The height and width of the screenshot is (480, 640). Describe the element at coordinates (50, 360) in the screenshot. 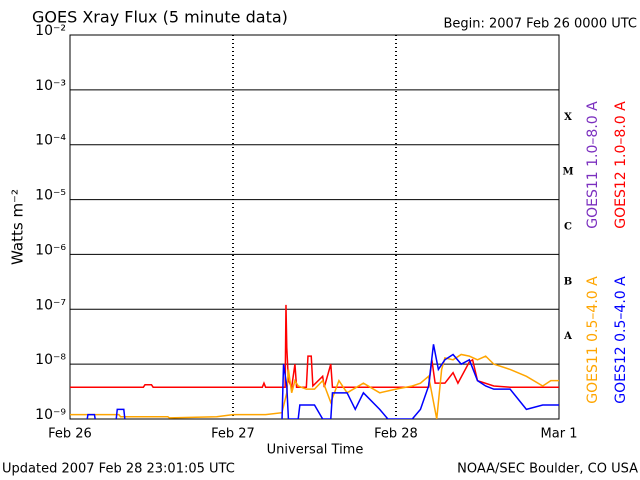

I see `y-tick-label: 10⁻⁸` at that location.